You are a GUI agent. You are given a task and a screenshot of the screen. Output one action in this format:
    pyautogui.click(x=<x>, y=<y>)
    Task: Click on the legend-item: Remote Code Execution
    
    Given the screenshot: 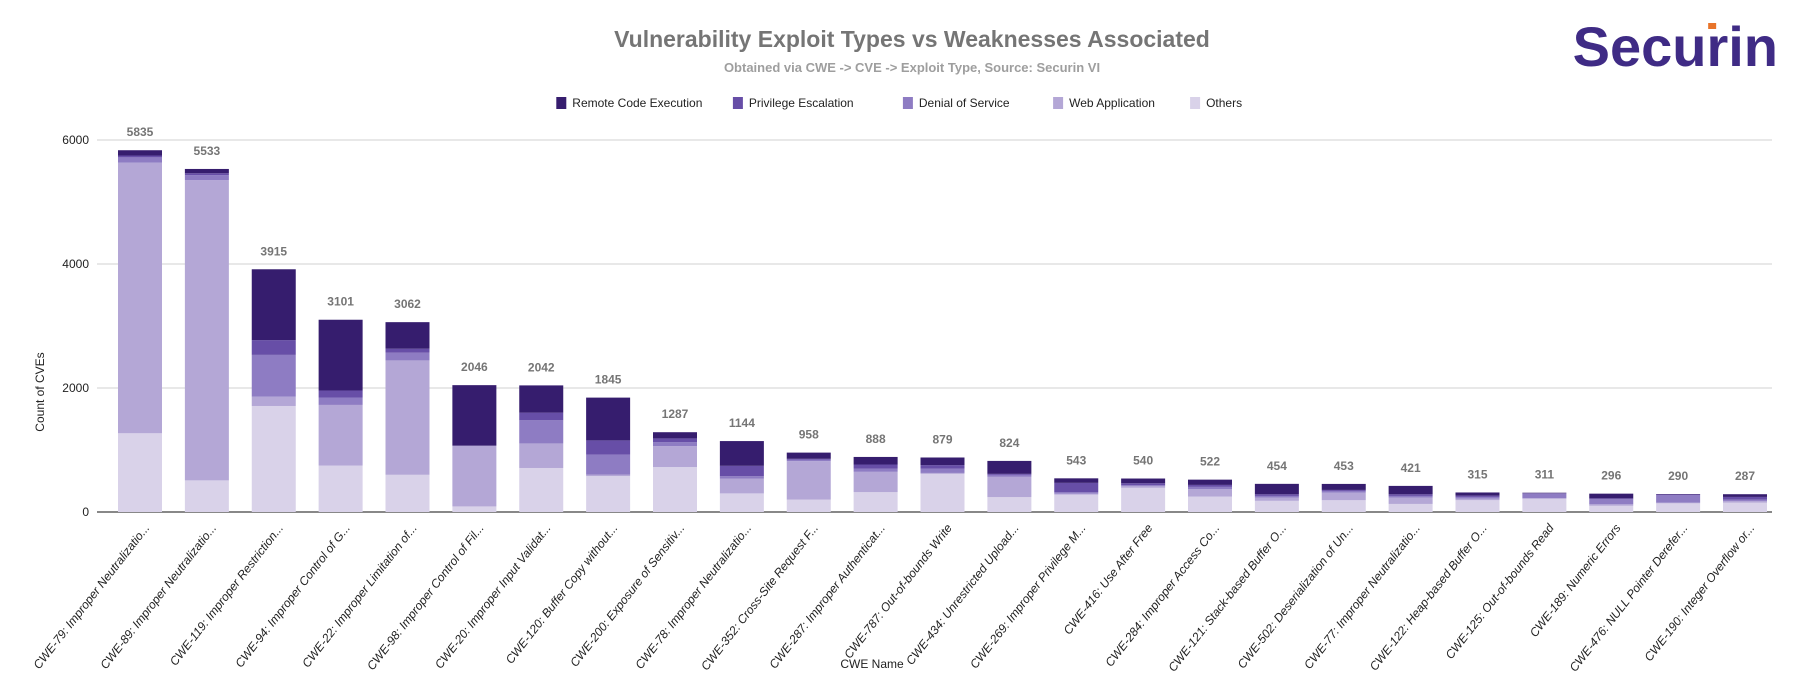 What is the action you would take?
    pyautogui.click(x=629, y=103)
    